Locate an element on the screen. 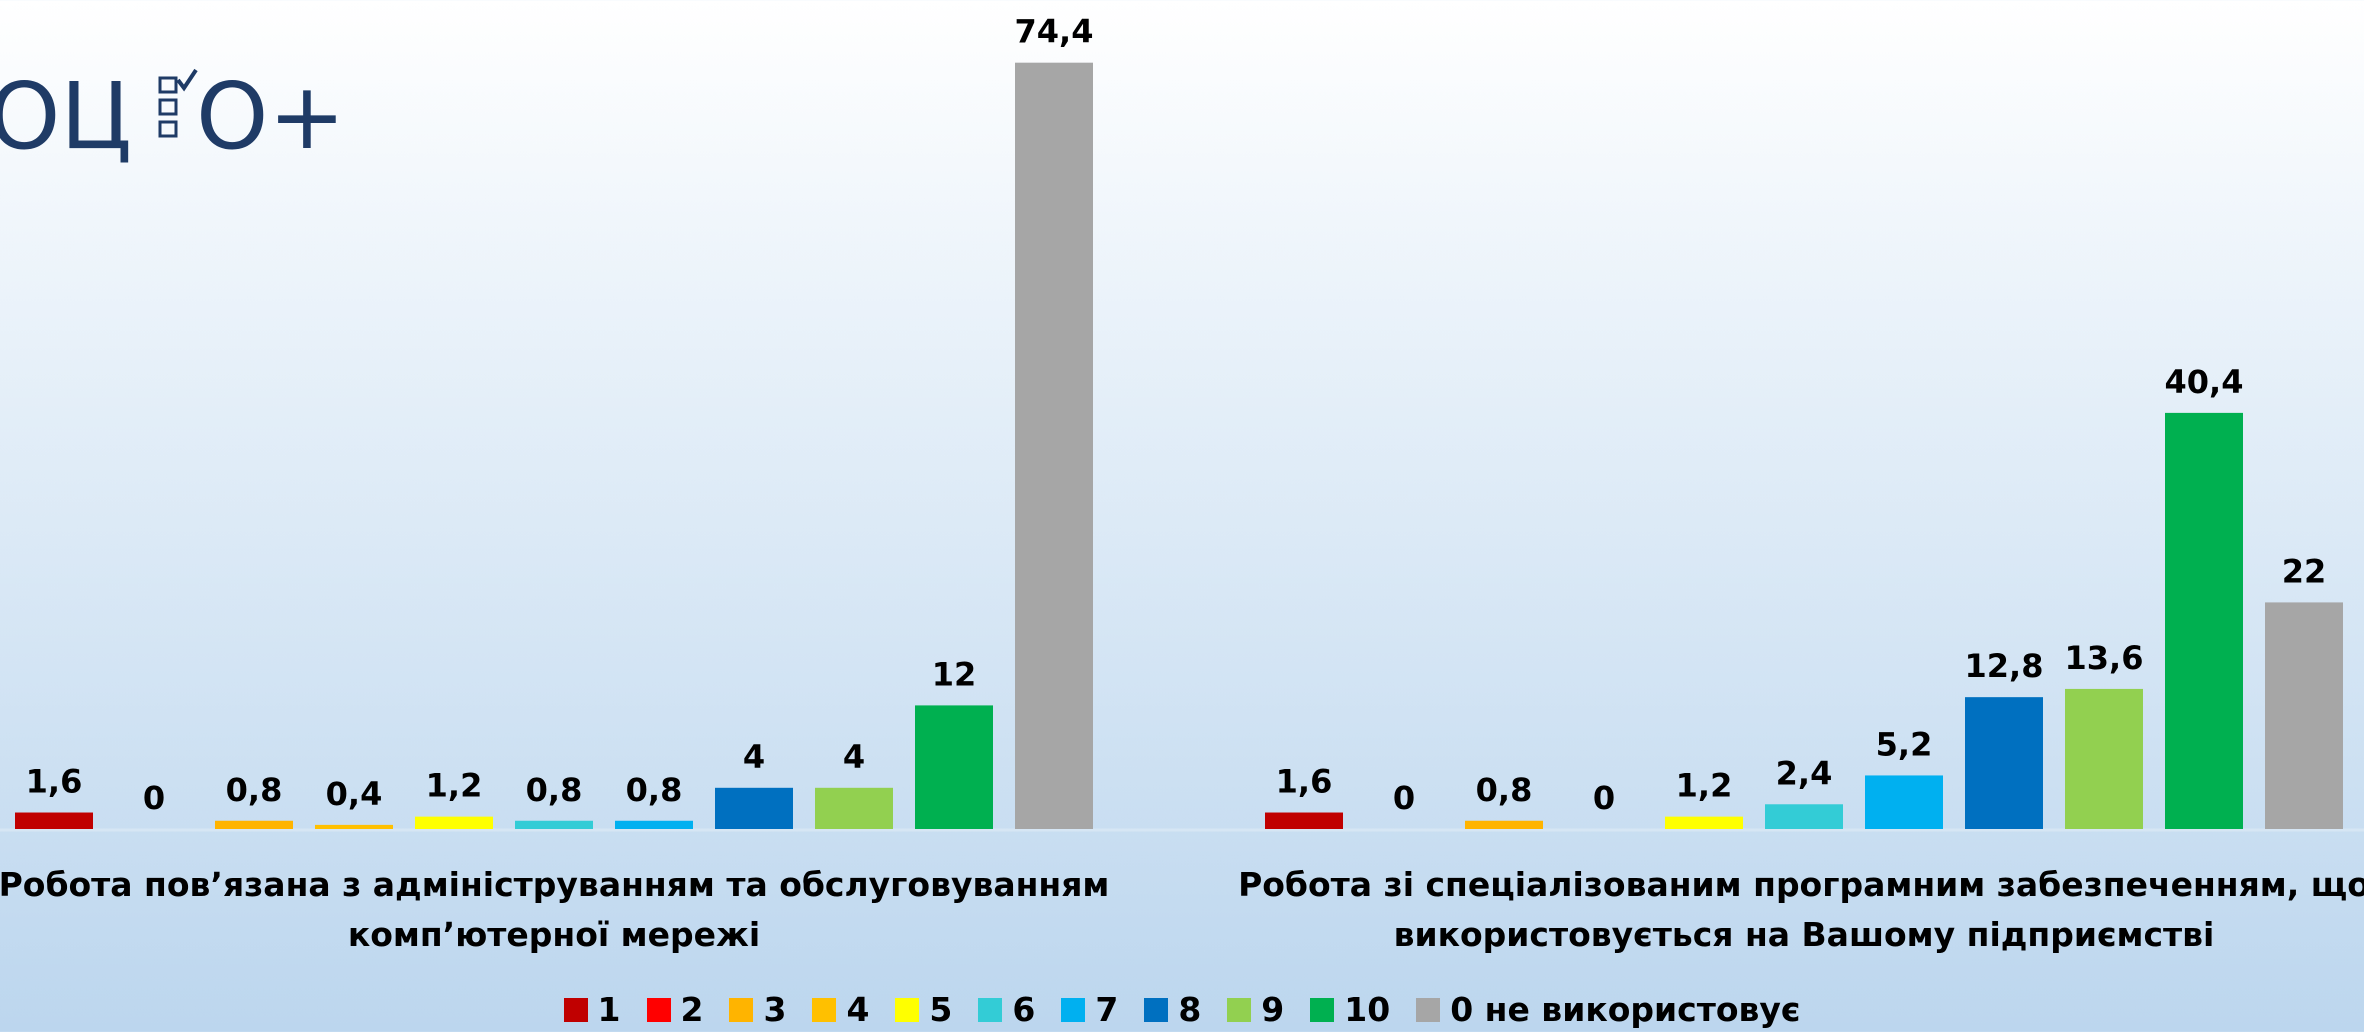 Image resolution: width=2364 pixels, height=1032 pixels. legend: 1 2 3 4 5 6 7 8 9 10 0 не використовує is located at coordinates (1182, 1009).